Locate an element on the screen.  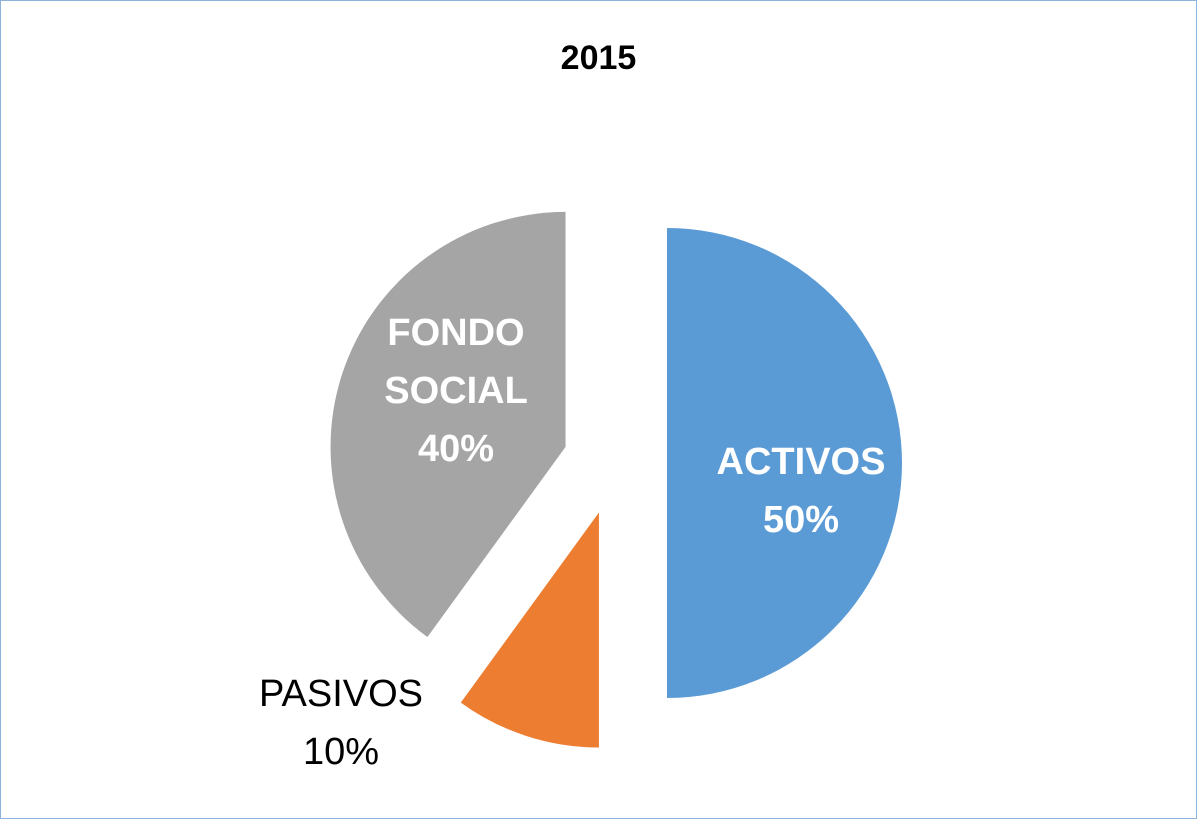
category-label: PASIVOS is located at coordinates (341, 694).